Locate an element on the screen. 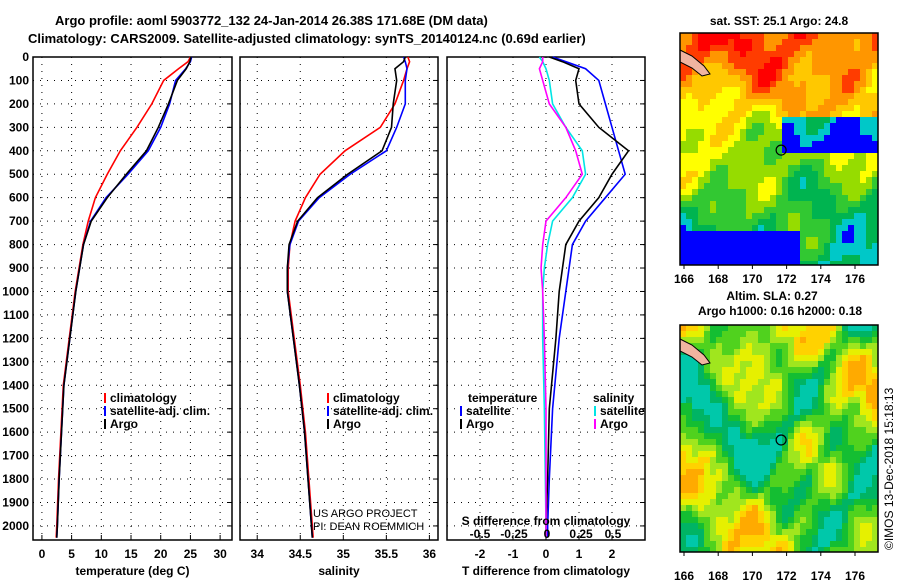 The height and width of the screenshot is (585, 900). series-line-t-satellite is located at coordinates (586, 297).